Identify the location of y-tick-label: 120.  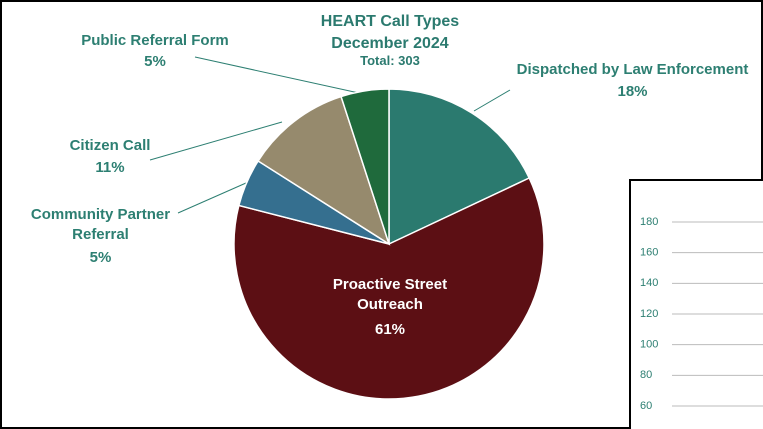
(649, 314).